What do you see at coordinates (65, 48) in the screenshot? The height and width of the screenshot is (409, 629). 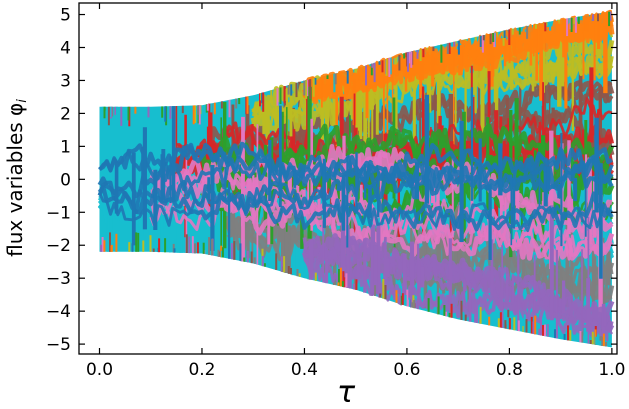 I see `y-tick-label-9: 4` at bounding box center [65, 48].